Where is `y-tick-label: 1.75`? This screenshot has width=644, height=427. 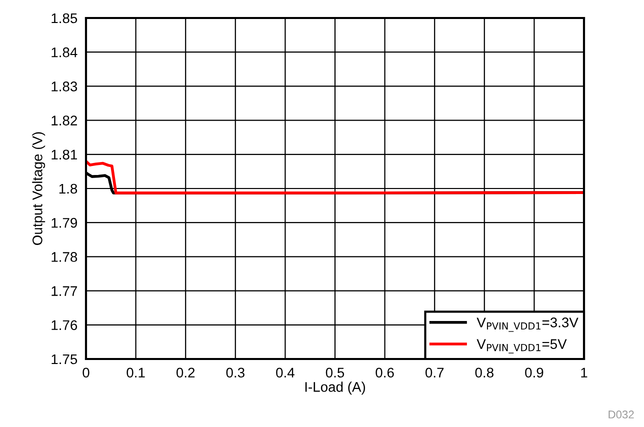 y-tick-label: 1.75 is located at coordinates (65, 359).